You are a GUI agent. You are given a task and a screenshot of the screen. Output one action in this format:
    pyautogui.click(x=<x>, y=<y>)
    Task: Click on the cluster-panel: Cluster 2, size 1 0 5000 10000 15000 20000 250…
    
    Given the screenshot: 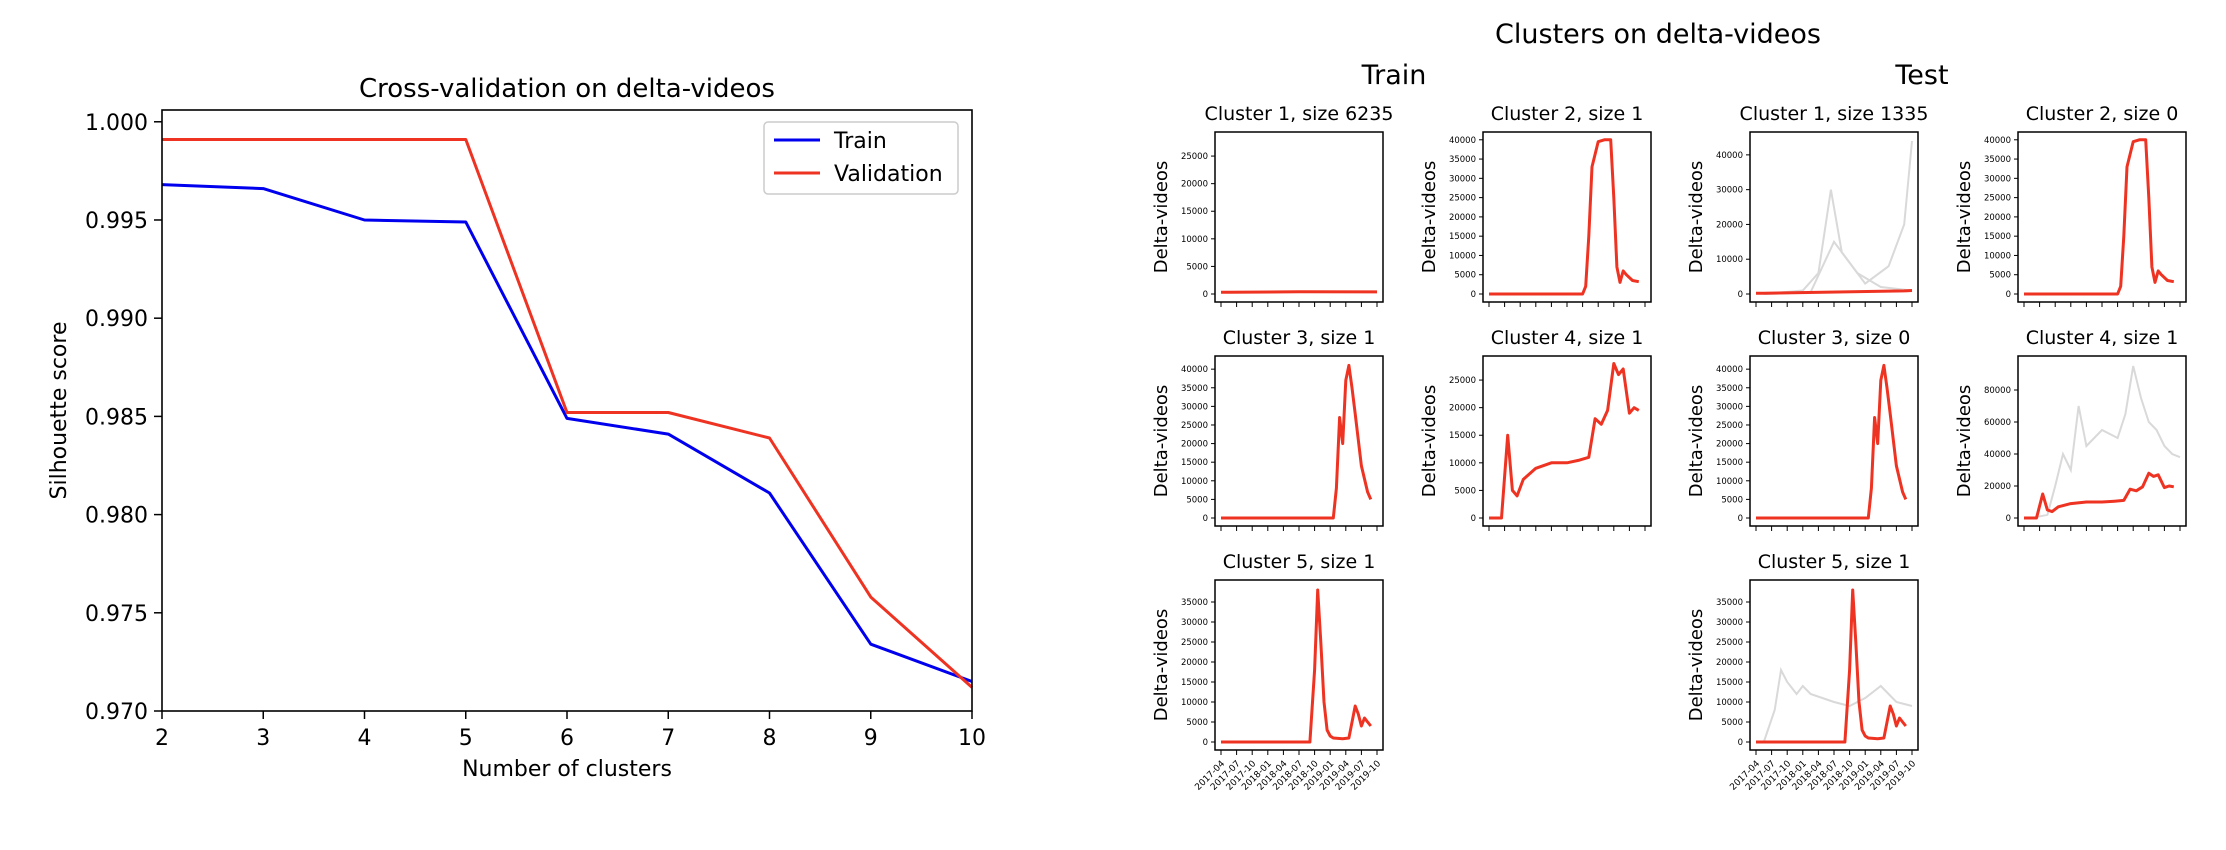 What is the action you would take?
    pyautogui.click(x=1535, y=205)
    